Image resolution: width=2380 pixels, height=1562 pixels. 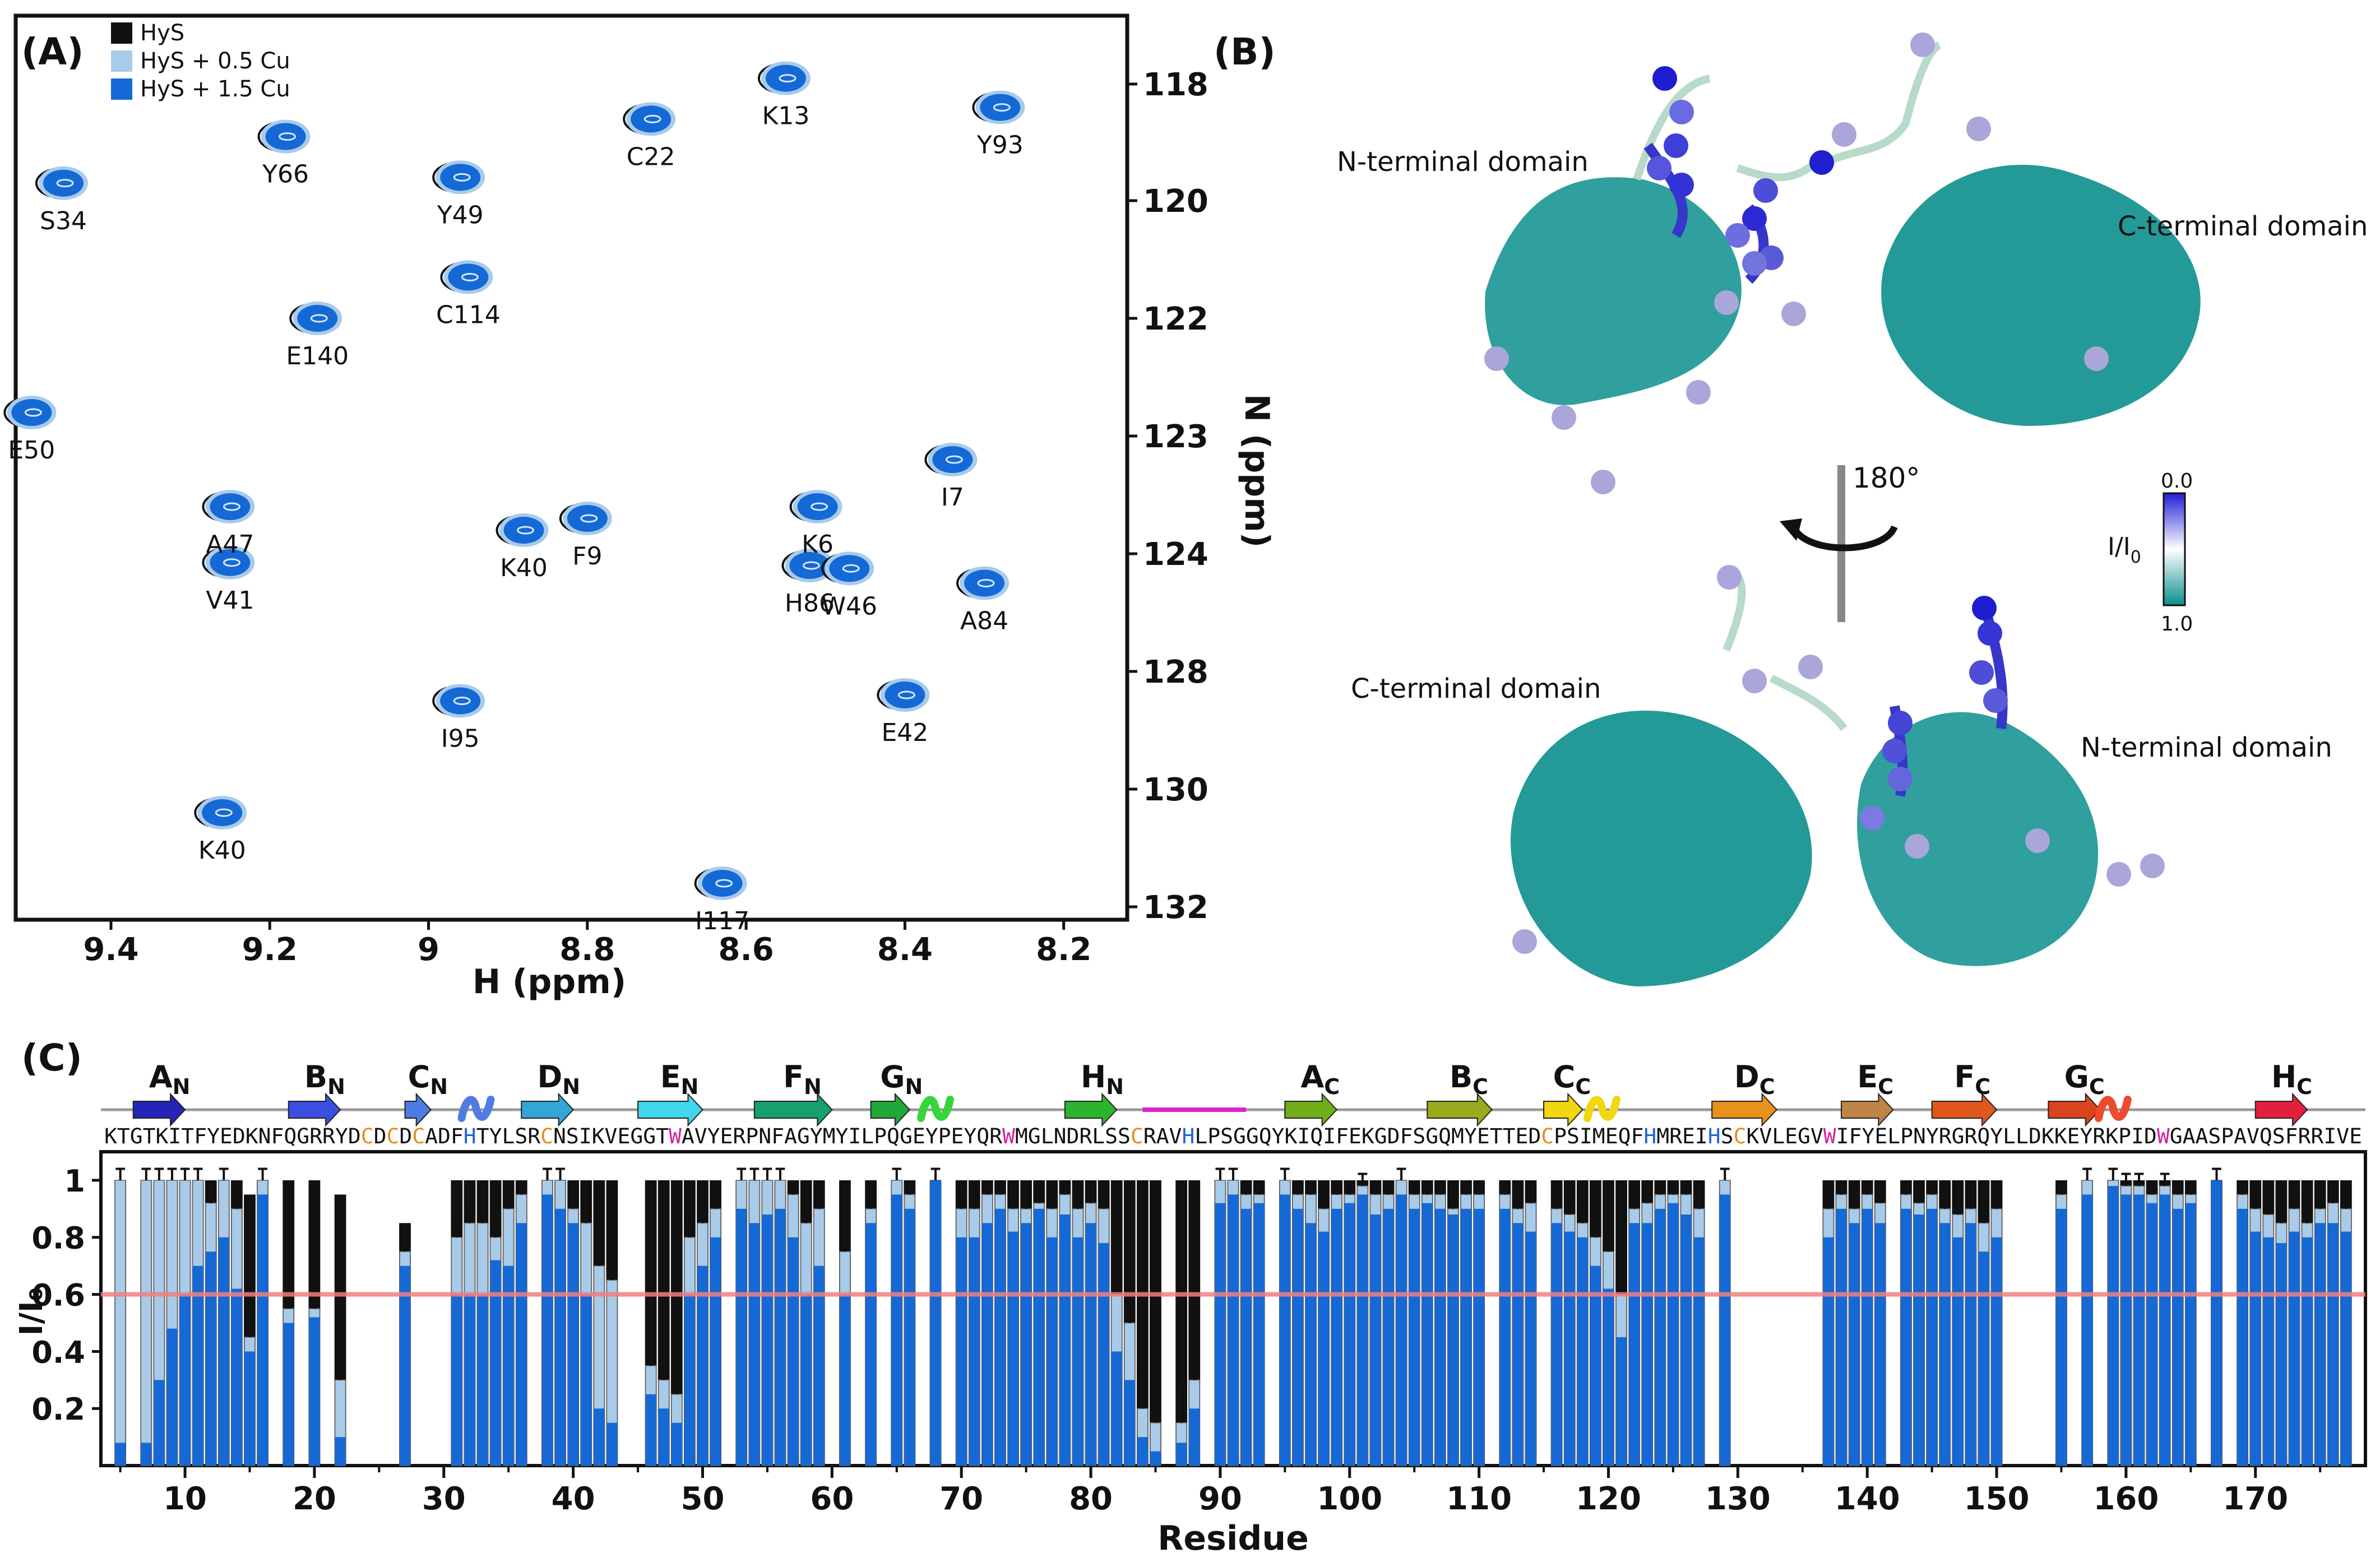 What do you see at coordinates (185, 1499) in the screenshot?
I see `x-tick-label: 10` at bounding box center [185, 1499].